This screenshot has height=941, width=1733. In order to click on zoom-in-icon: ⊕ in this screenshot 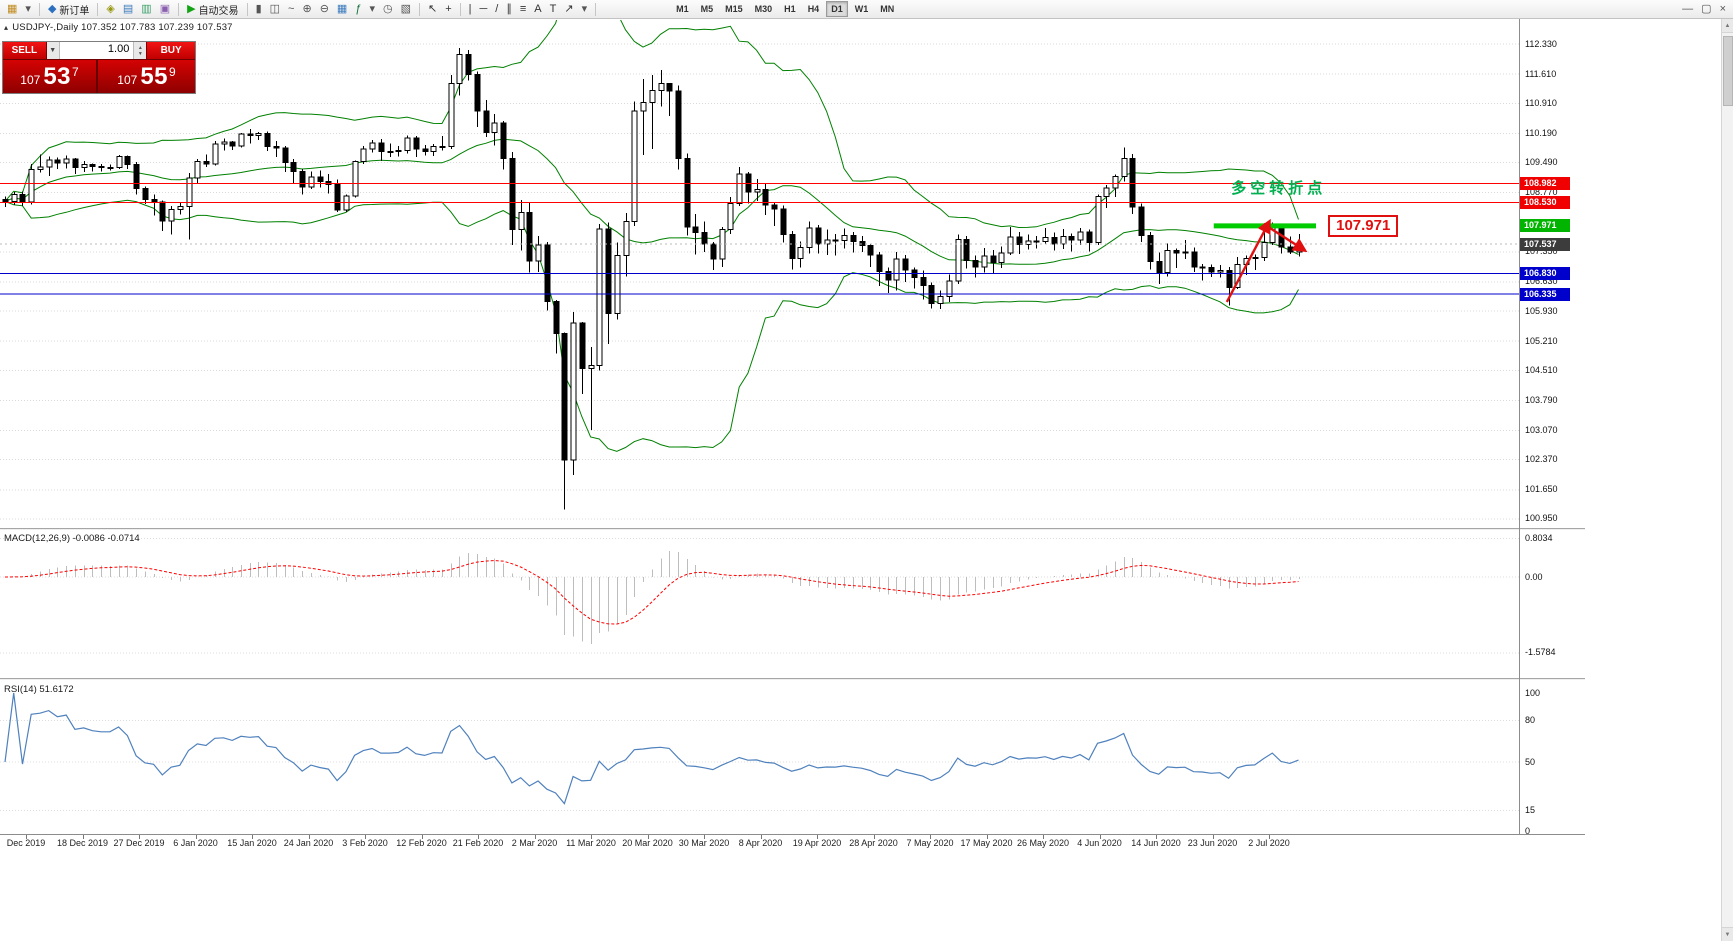, I will do `click(306, 9)`.